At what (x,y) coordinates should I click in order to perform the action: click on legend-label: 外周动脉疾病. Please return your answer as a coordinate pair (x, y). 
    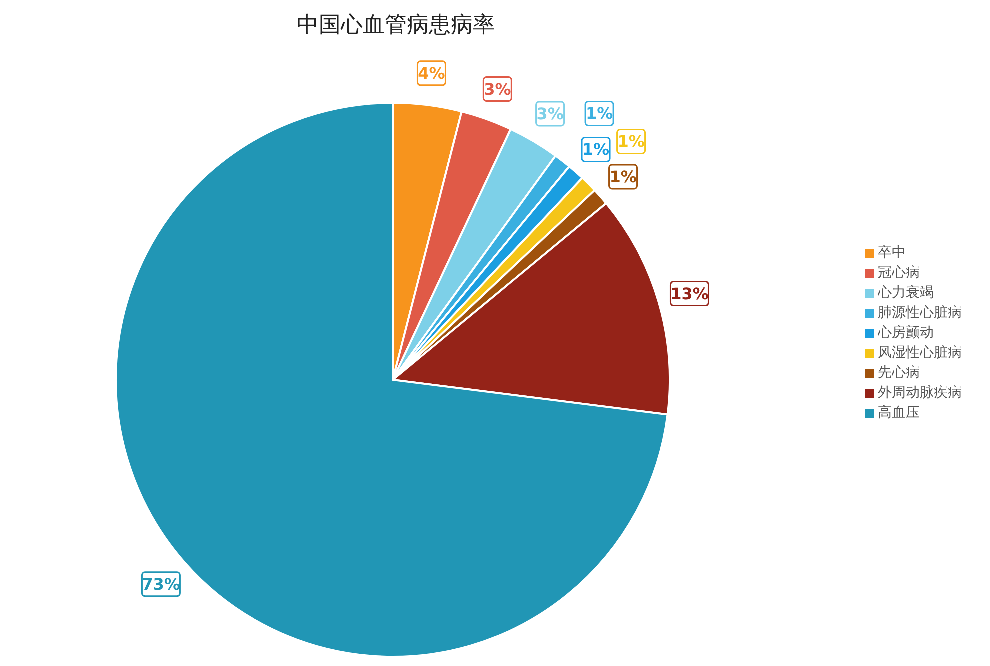
    Looking at the image, I should click on (920, 393).